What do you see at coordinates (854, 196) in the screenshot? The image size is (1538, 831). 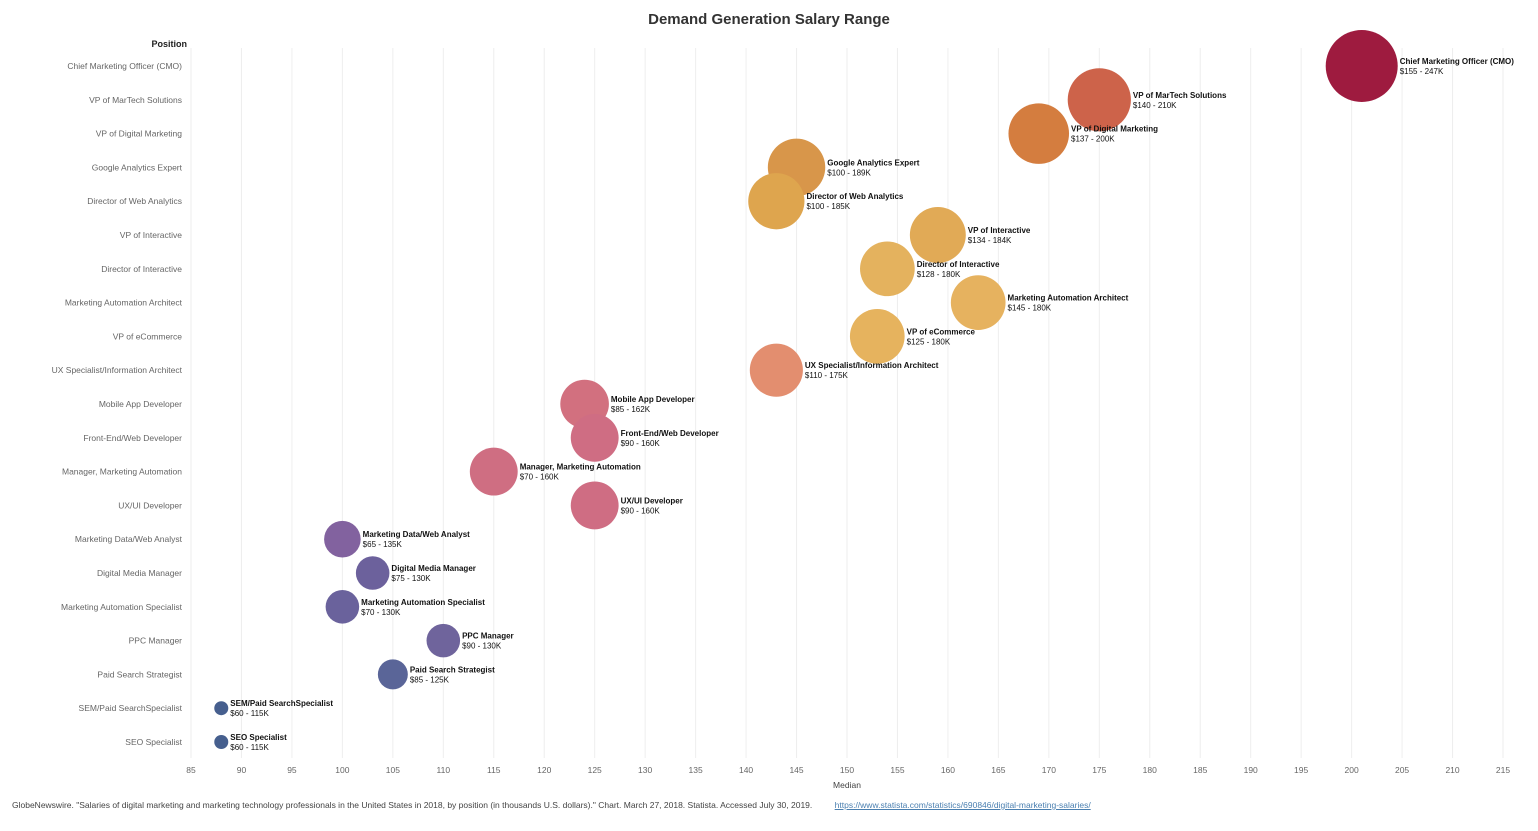 I see `bubble-label: Director of Web Analytics` at bounding box center [854, 196].